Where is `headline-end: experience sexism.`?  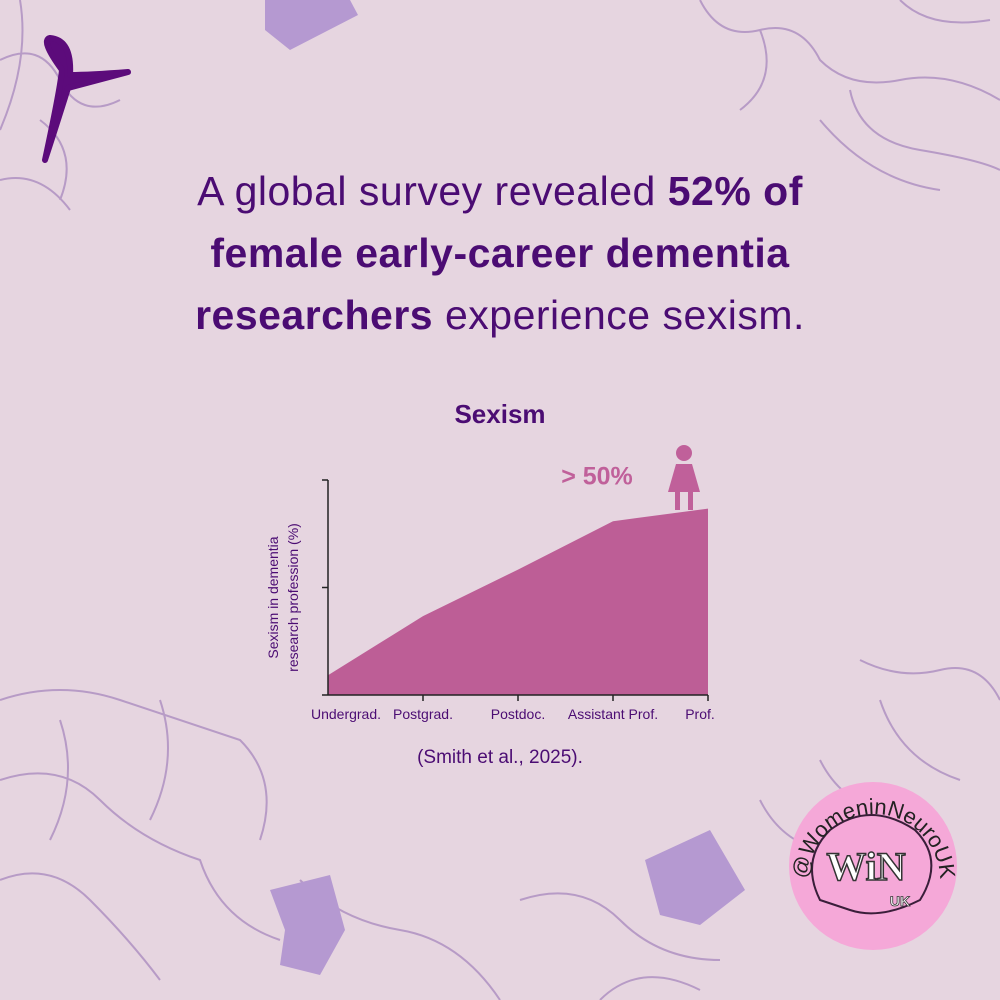
headline-end: experience sexism. is located at coordinates (625, 315).